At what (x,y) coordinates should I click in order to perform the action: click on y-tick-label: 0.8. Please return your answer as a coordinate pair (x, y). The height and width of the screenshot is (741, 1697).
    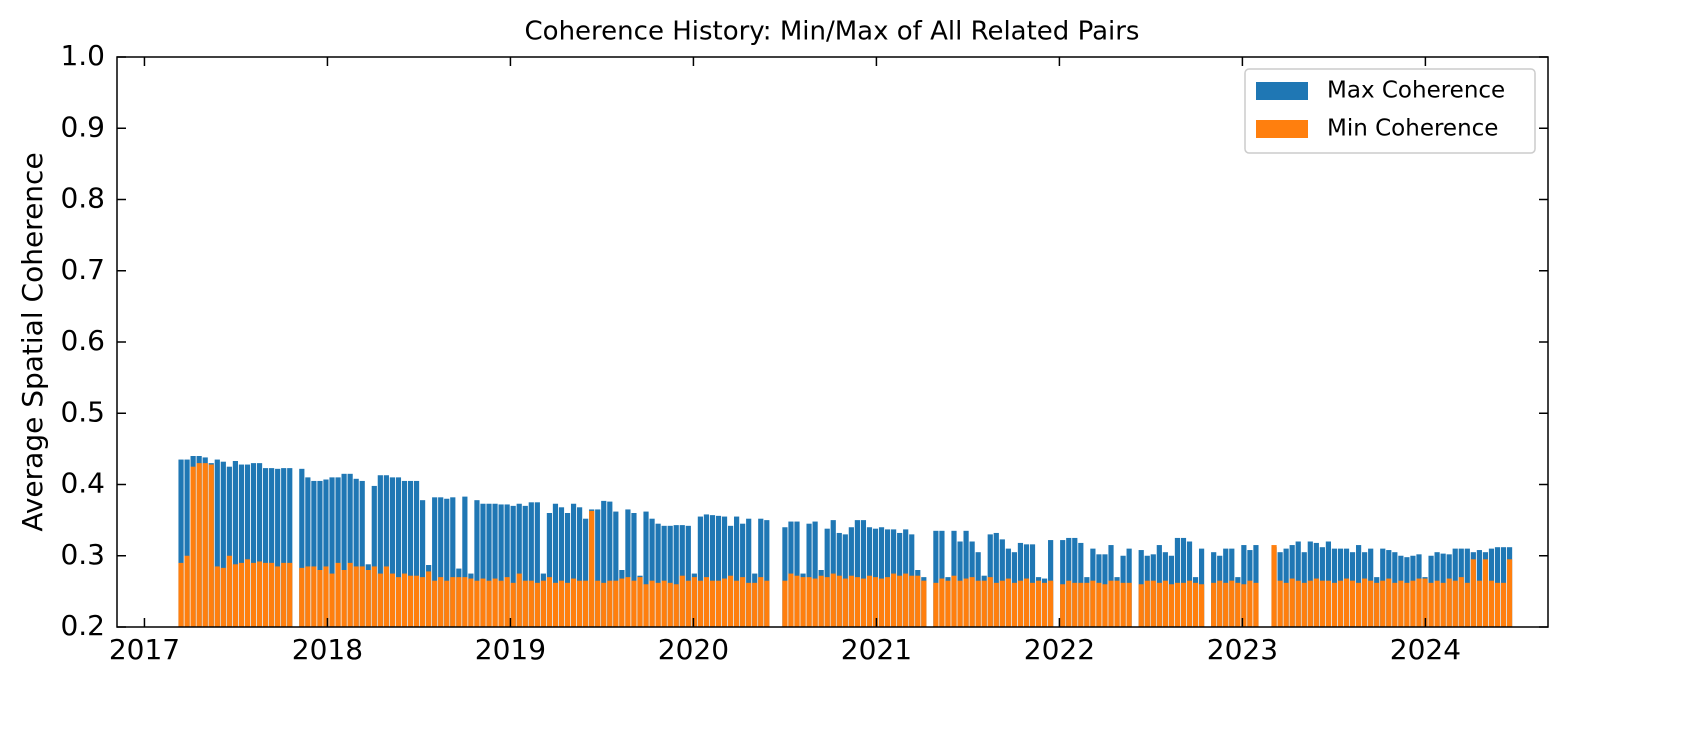
    Looking at the image, I should click on (82, 198).